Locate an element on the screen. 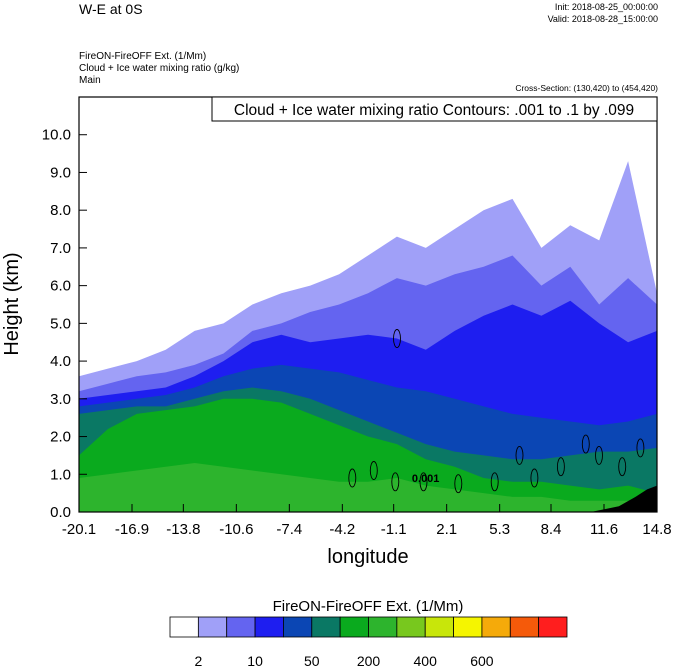 The height and width of the screenshot is (667, 674). y-tick-label: 3.0 is located at coordinates (60, 399).